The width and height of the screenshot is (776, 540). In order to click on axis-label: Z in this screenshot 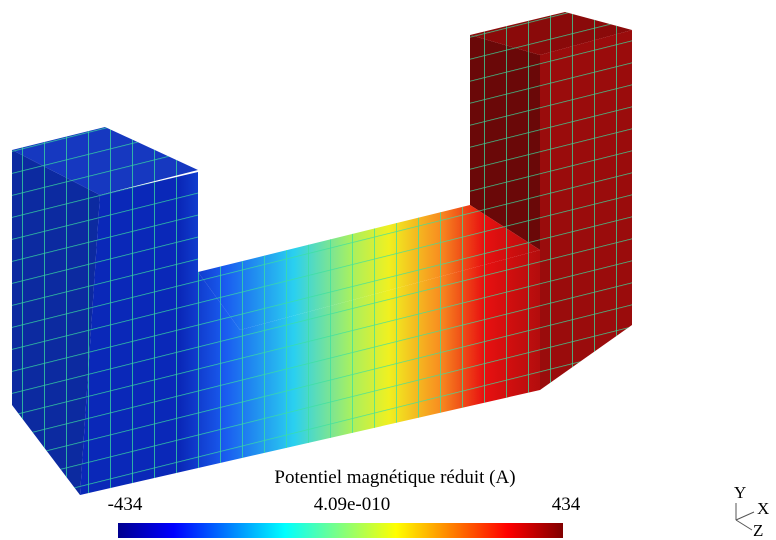, I will do `click(758, 530)`.